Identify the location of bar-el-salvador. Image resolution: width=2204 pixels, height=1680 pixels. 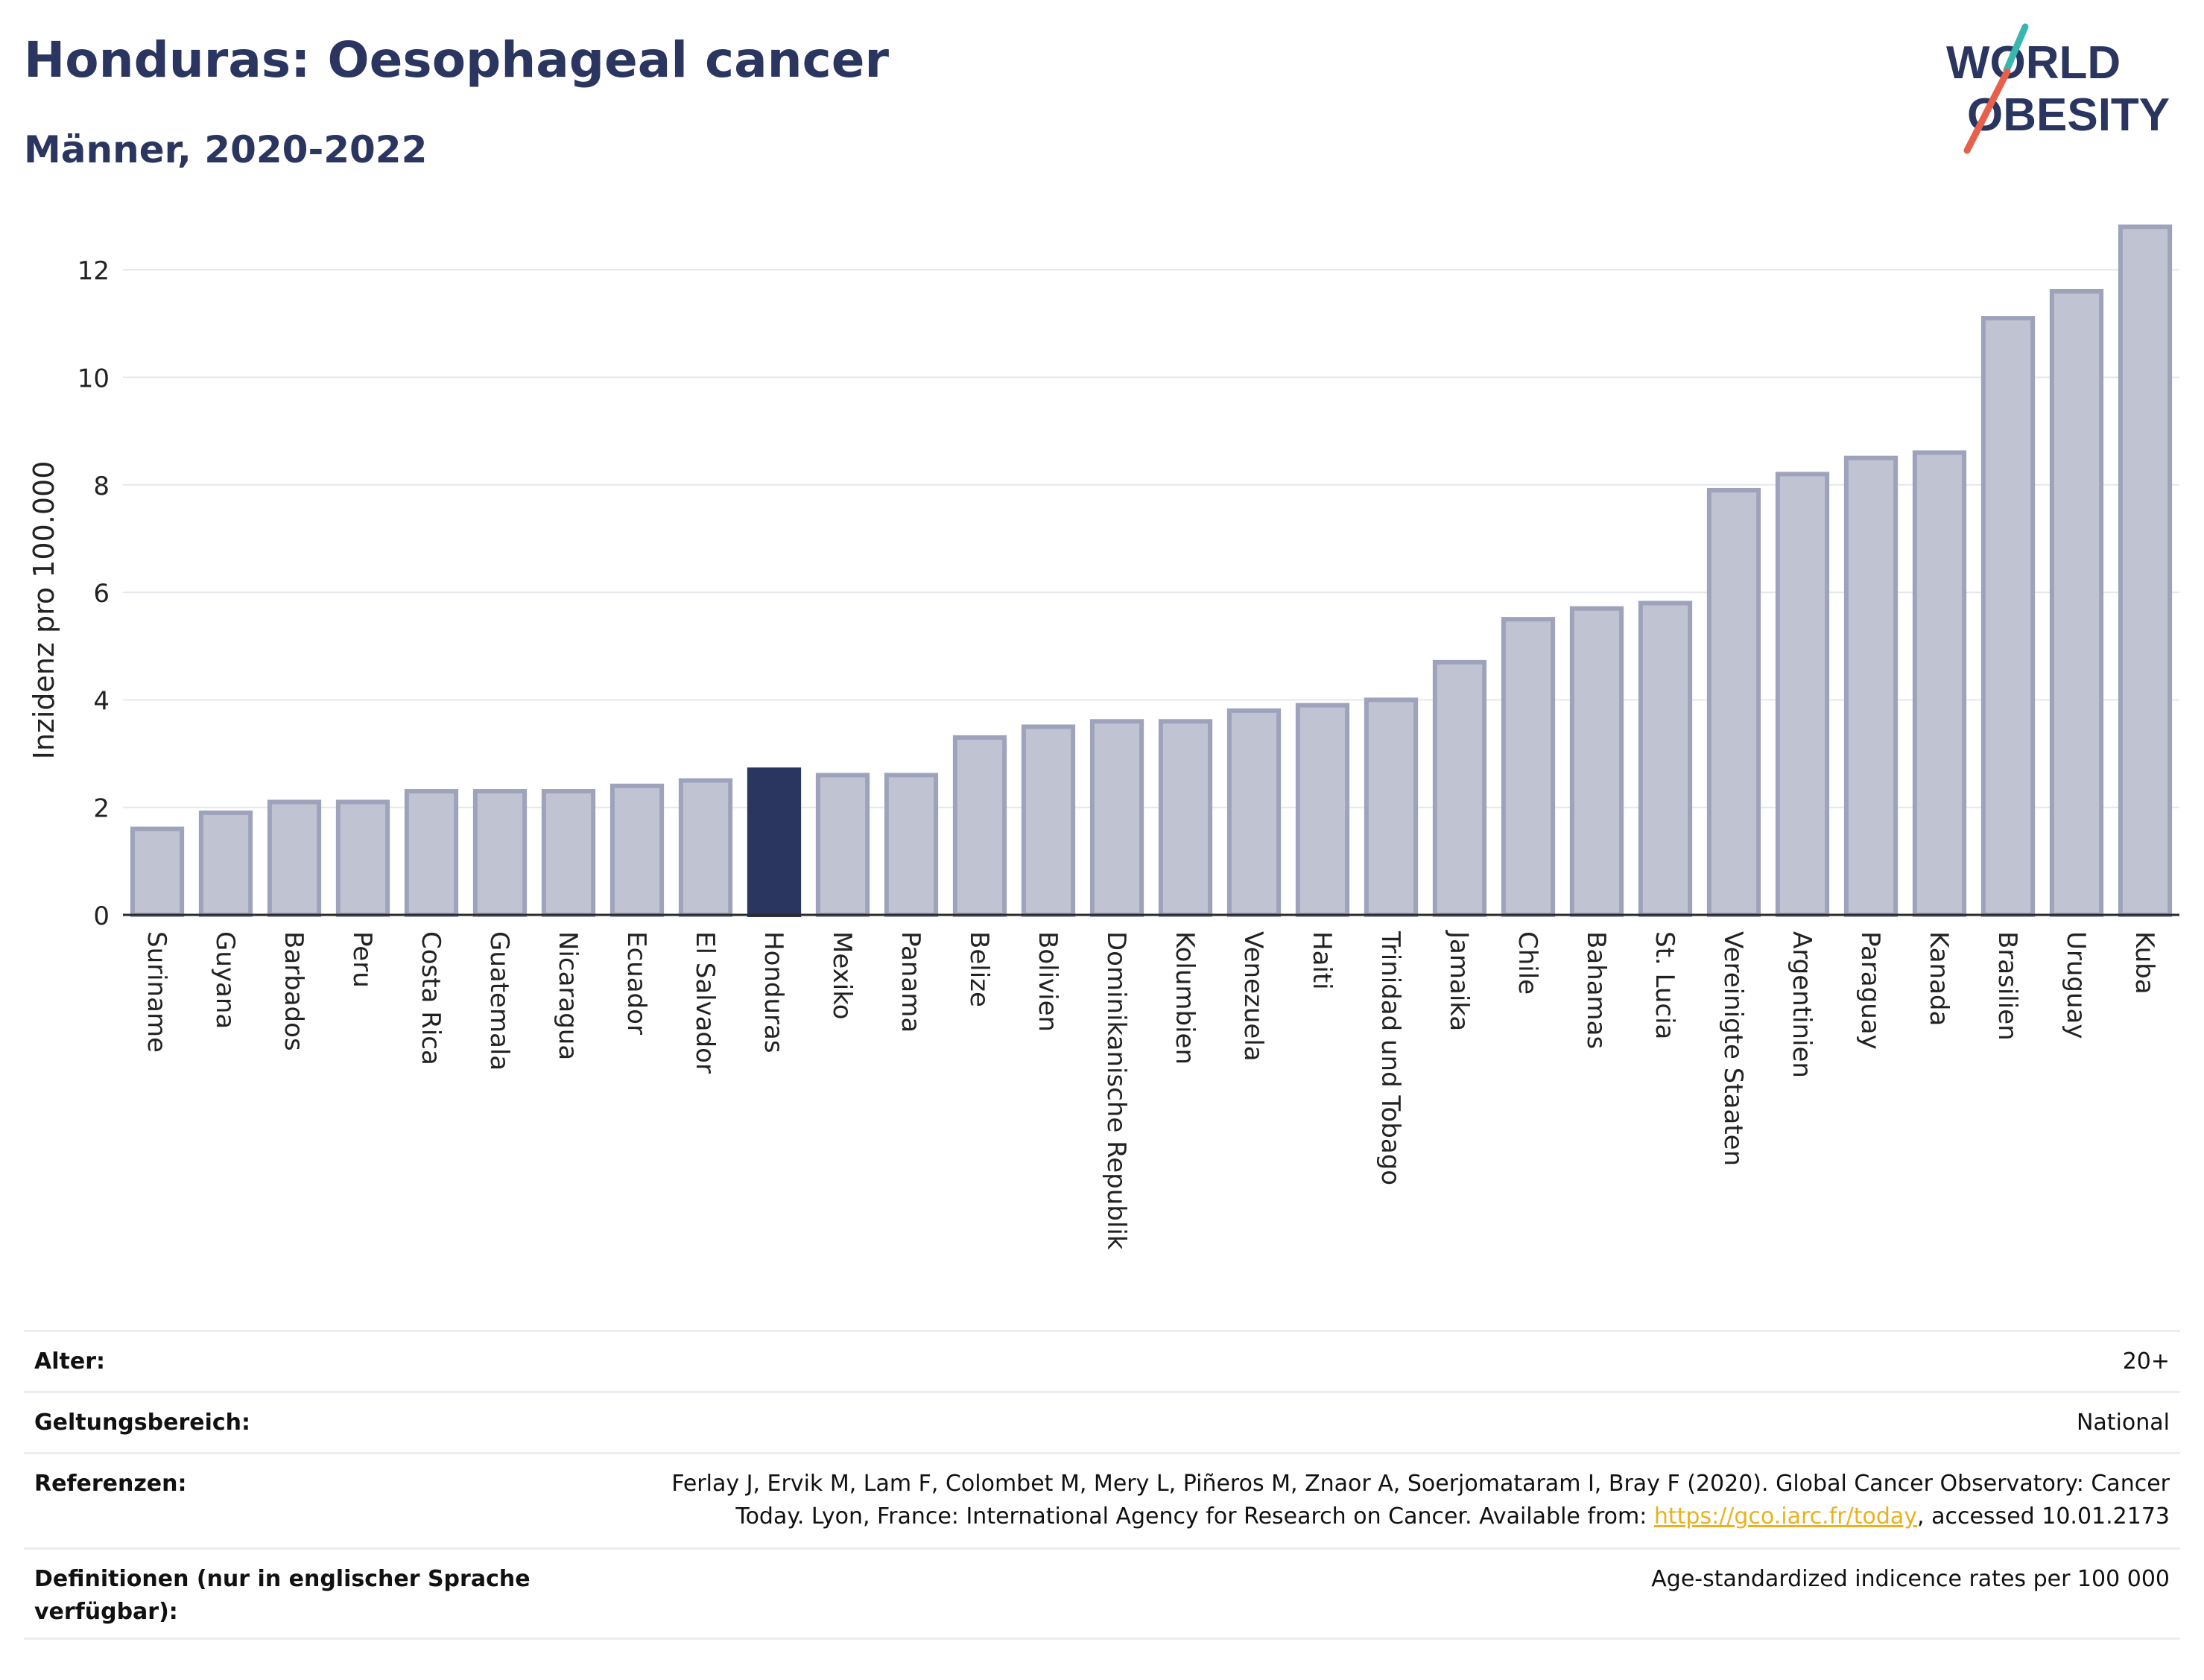
(705, 847).